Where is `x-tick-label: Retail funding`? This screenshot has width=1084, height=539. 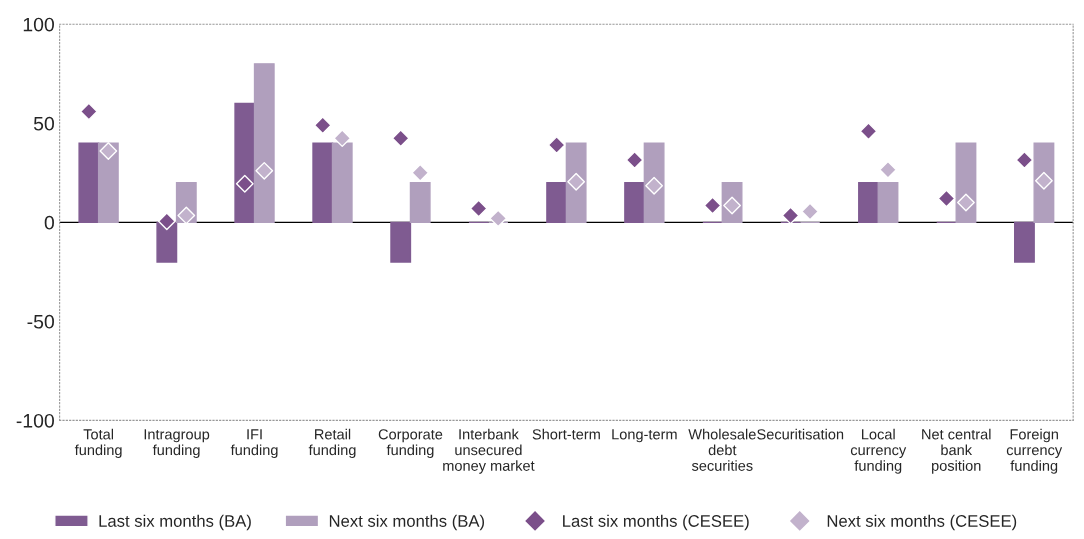
x-tick-label: Retail funding is located at coordinates (332, 443).